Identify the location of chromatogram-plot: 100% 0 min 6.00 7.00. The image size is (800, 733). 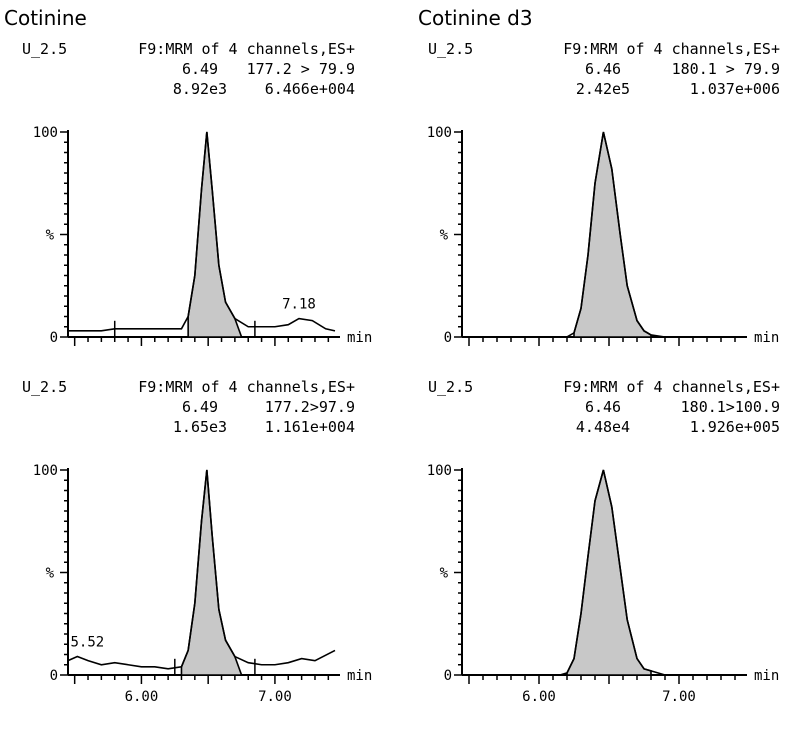
(603, 584).